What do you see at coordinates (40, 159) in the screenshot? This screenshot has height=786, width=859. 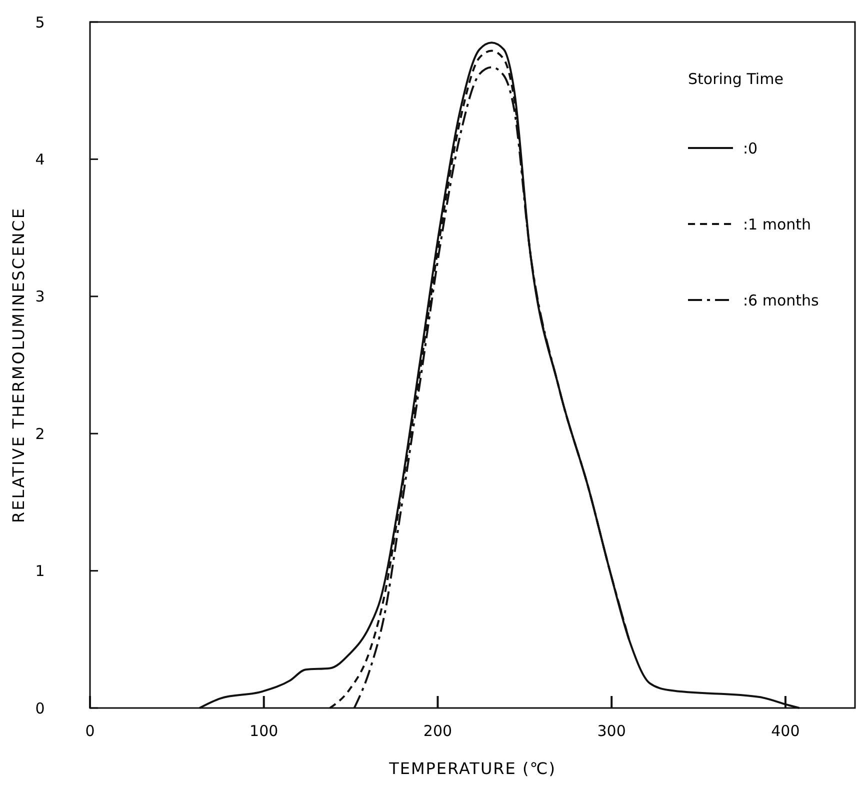 I see `y-tick-label: 4` at bounding box center [40, 159].